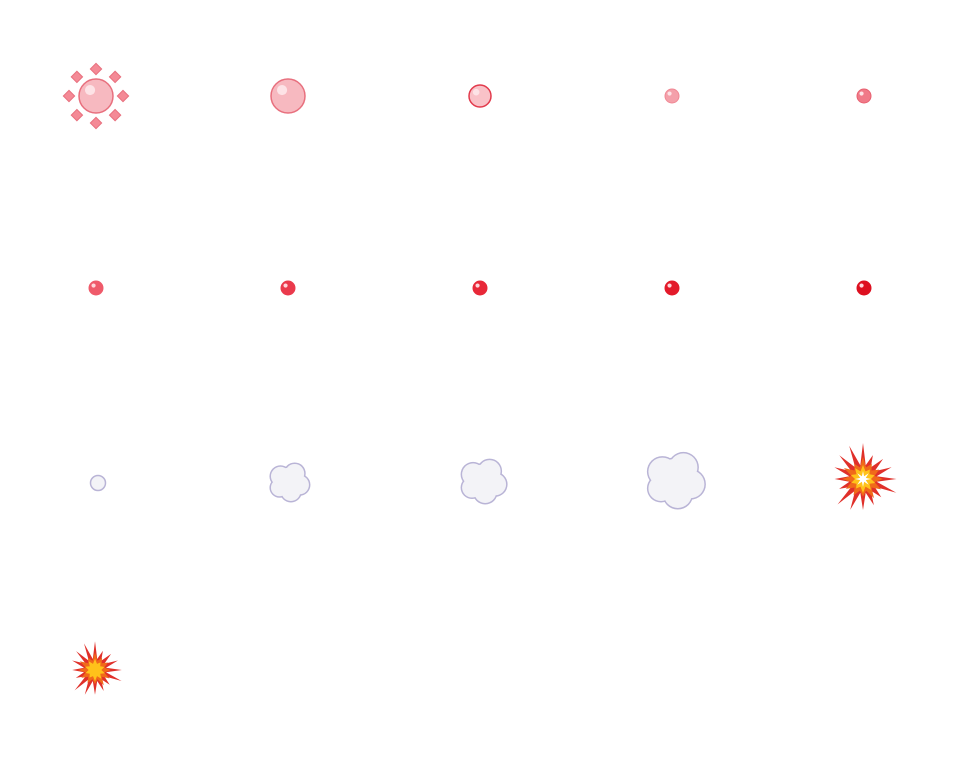 This screenshot has height=768, width=960. I want to click on explosion-flash, so click(863, 479).